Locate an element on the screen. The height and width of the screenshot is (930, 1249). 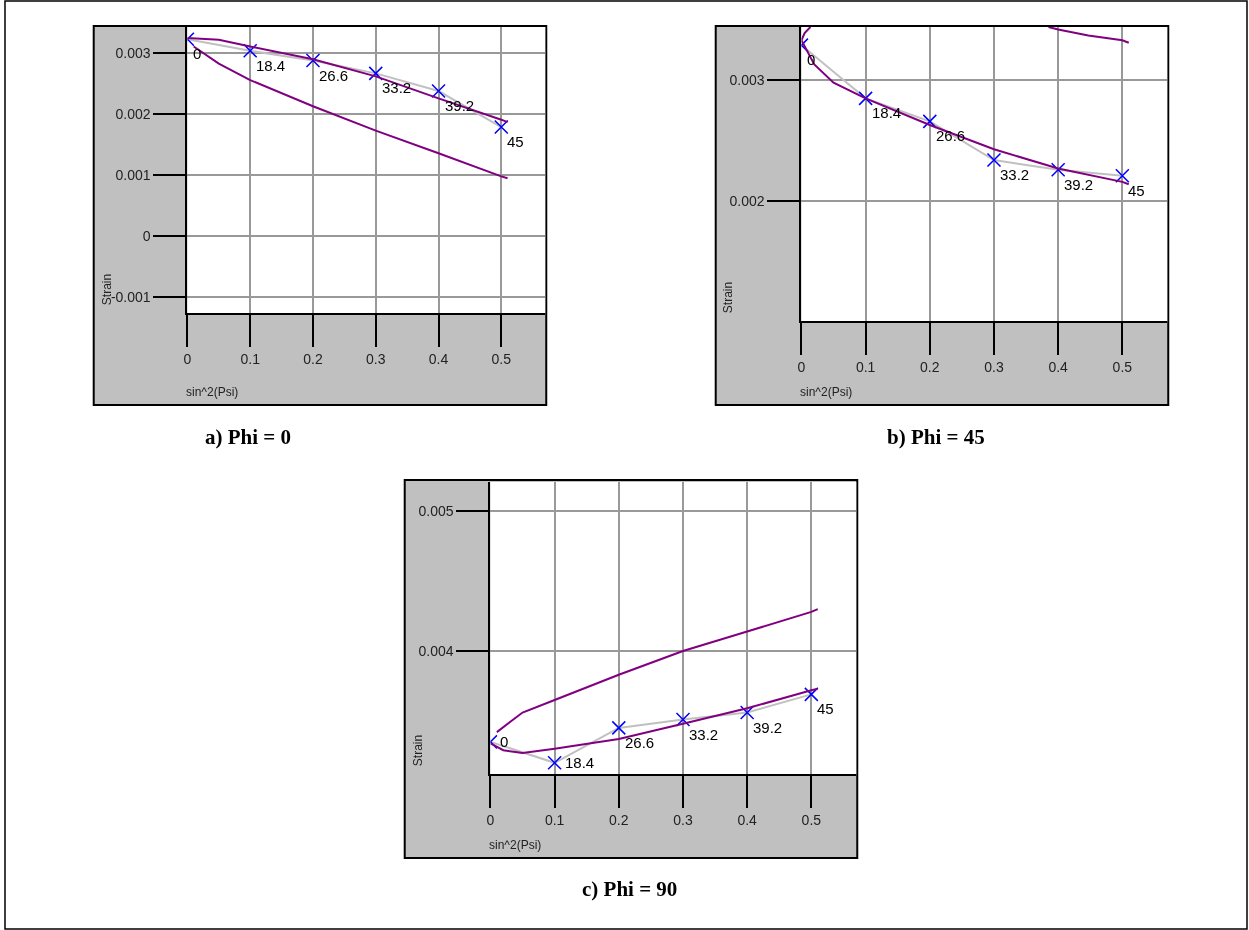
y-tick-label: 0.004 is located at coordinates (436, 650).